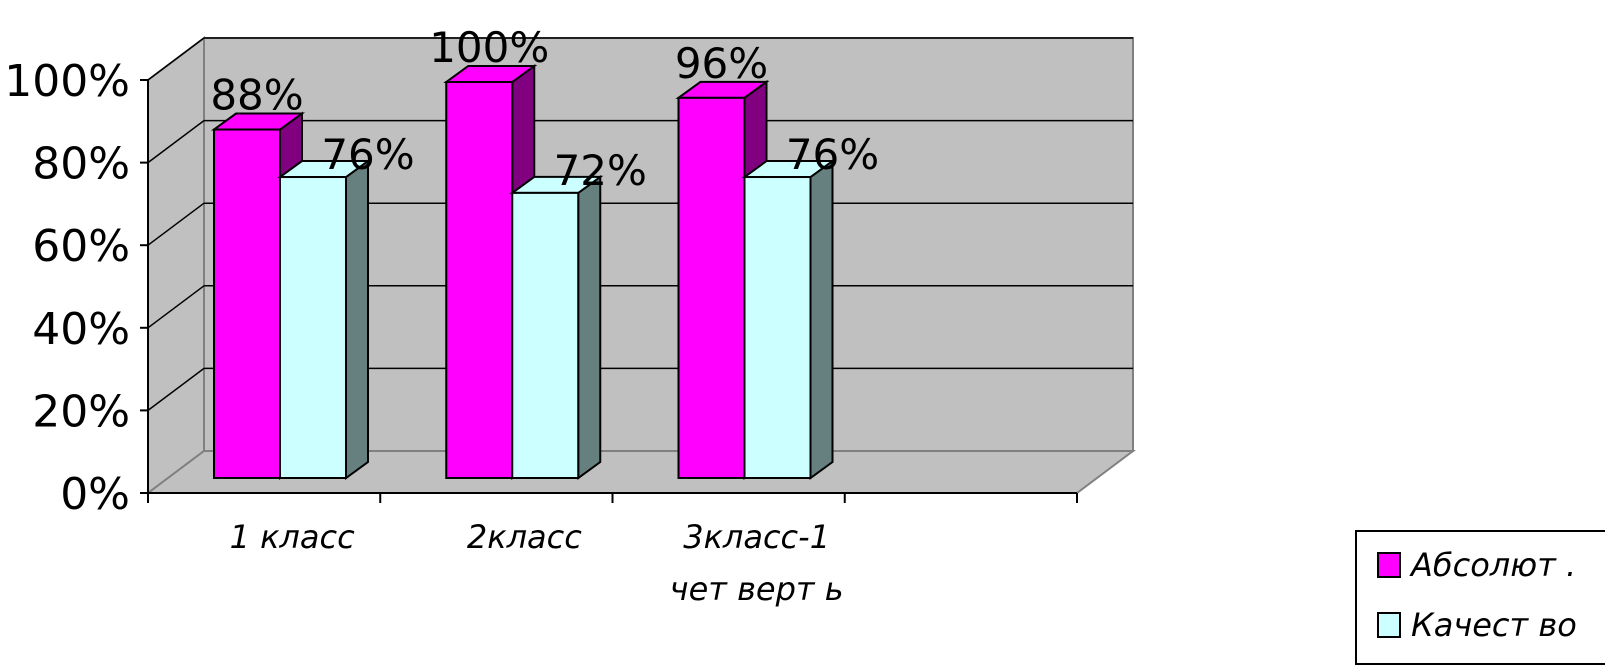  What do you see at coordinates (1480, 597) in the screenshot?
I see `legend: Абсолют . Качест во` at bounding box center [1480, 597].